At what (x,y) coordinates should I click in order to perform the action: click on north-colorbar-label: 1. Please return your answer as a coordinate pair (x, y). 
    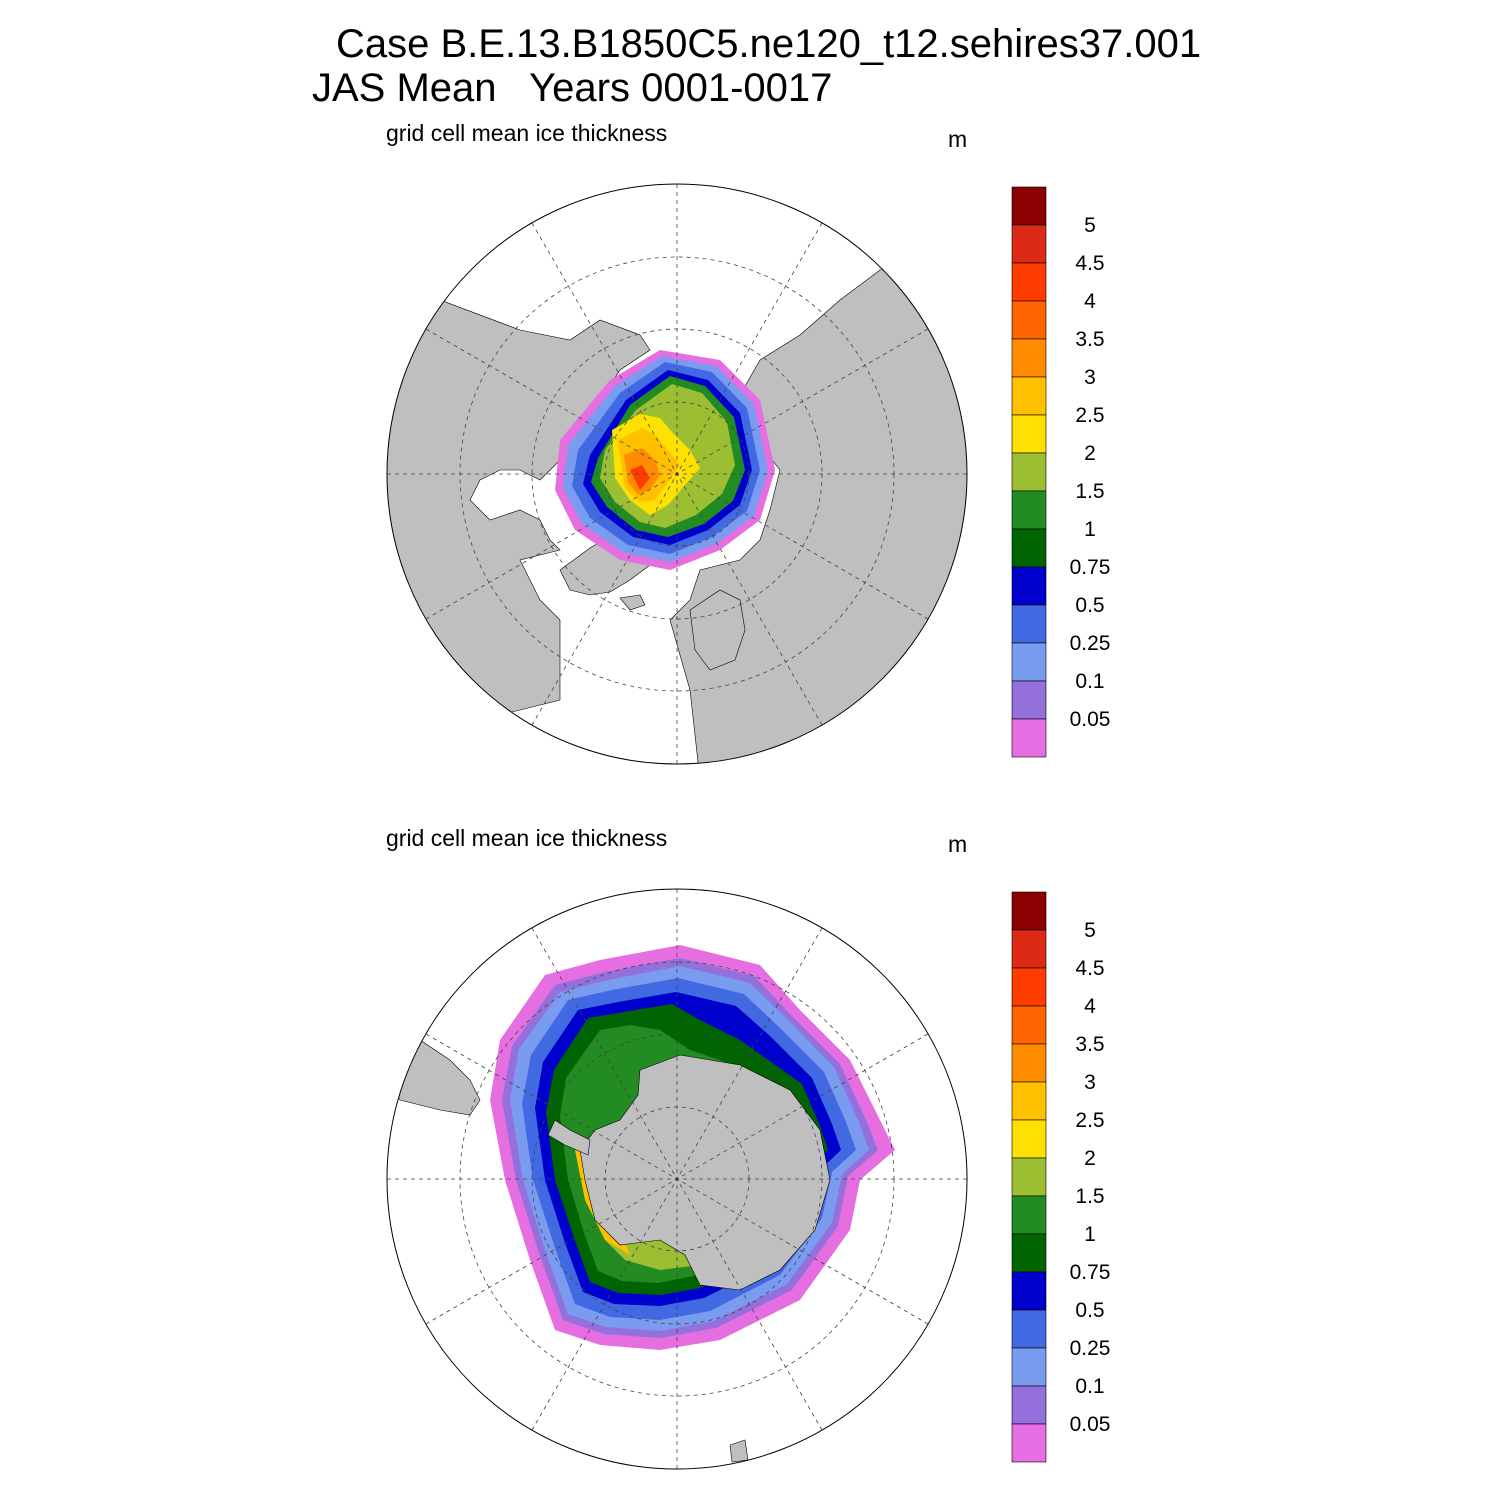
    Looking at the image, I should click on (1090, 529).